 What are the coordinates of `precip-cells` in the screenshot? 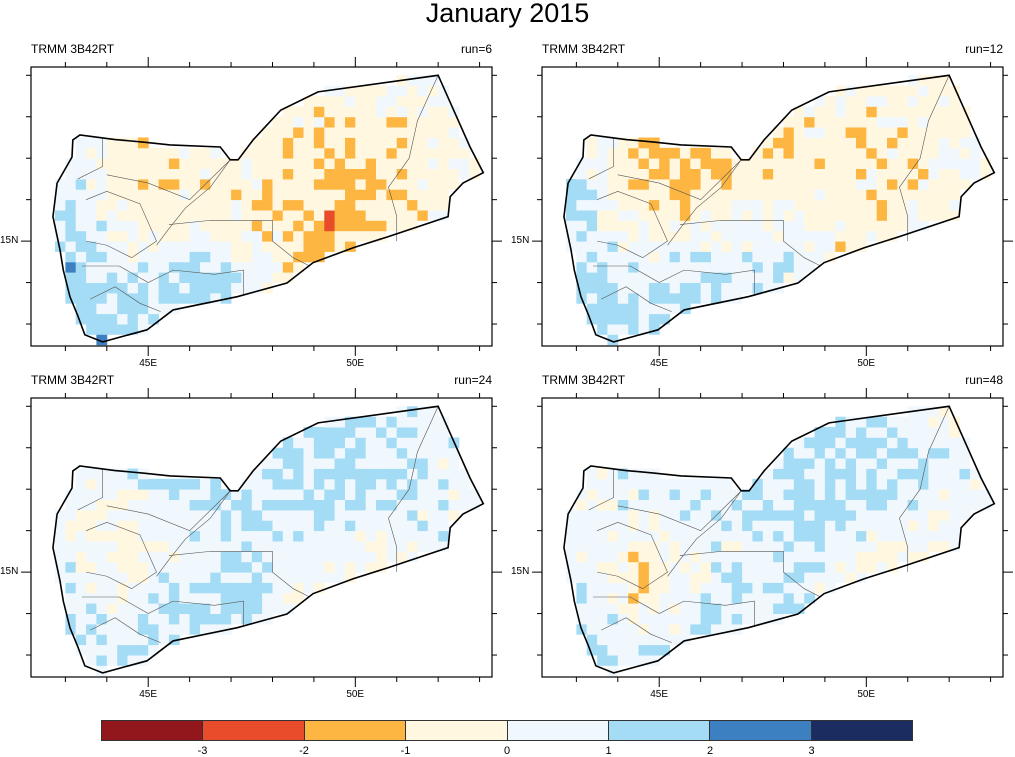 It's located at (778, 541).